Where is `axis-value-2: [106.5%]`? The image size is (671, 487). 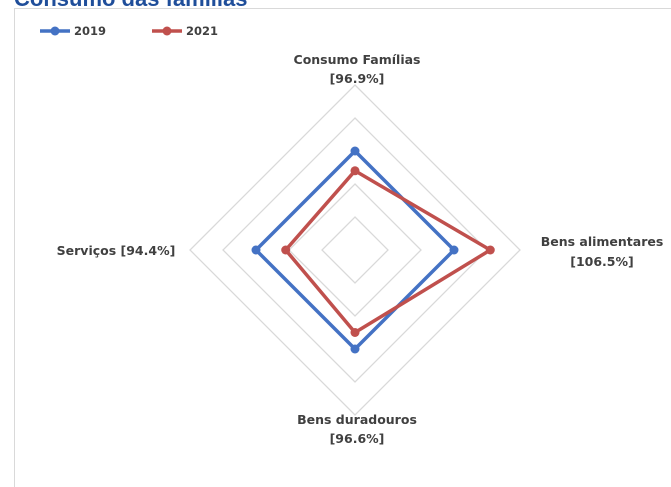 axis-value-2: [106.5%] is located at coordinates (602, 261).